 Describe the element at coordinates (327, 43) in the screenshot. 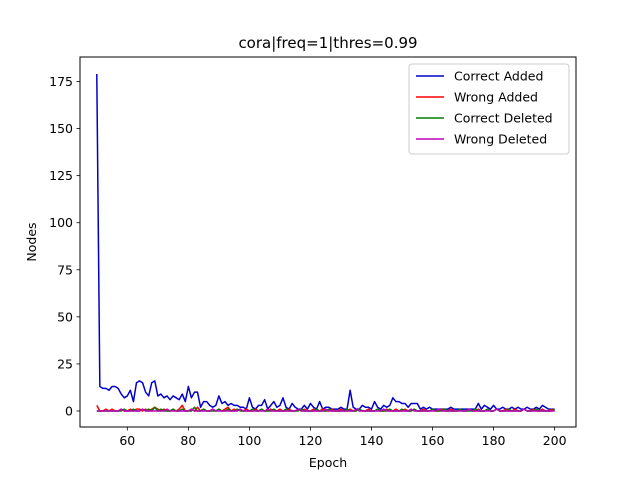

I see `chart-title: cora|freq=1|thres=0.99` at that location.